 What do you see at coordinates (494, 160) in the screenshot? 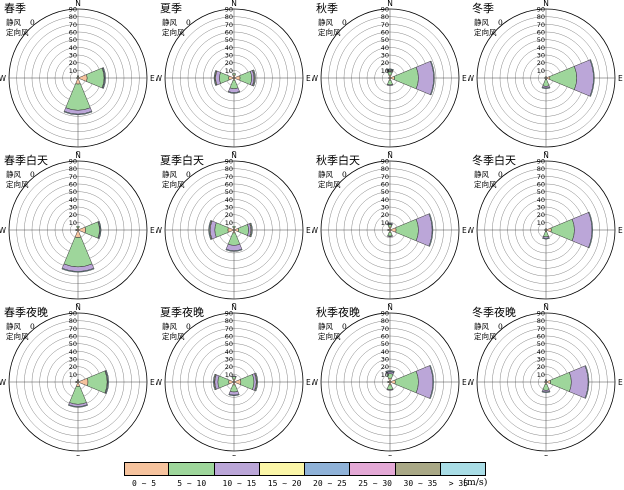
I see `panel-title: 冬季白天` at bounding box center [494, 160].